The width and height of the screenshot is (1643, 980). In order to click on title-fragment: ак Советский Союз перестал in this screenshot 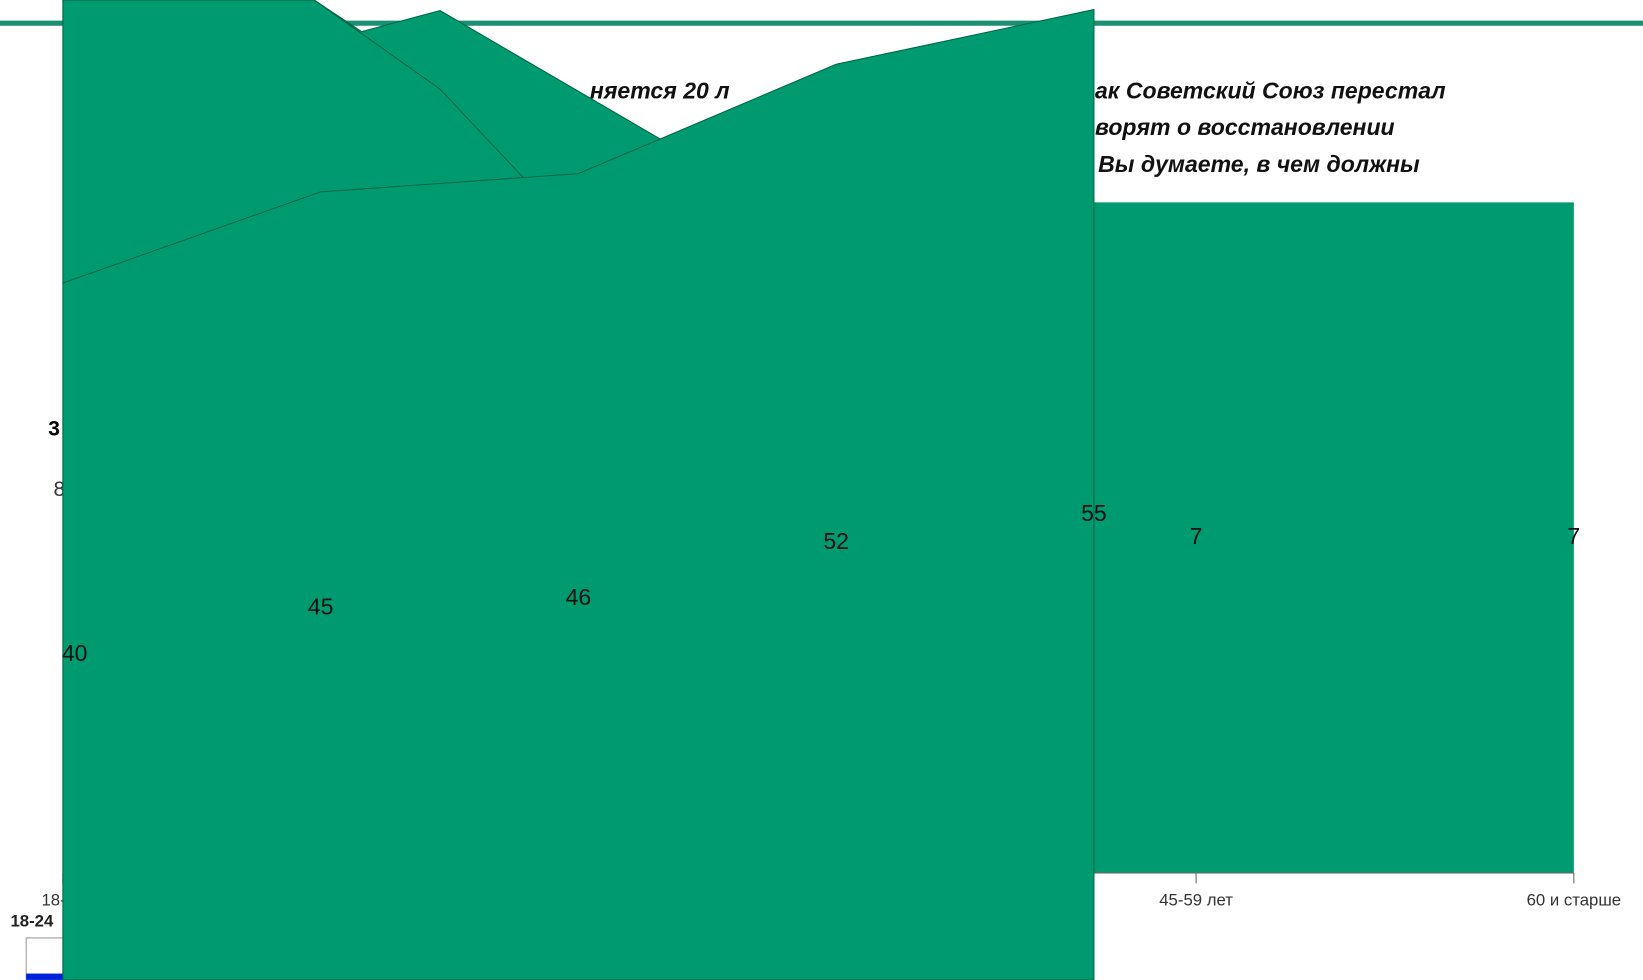, I will do `click(1270, 90)`.